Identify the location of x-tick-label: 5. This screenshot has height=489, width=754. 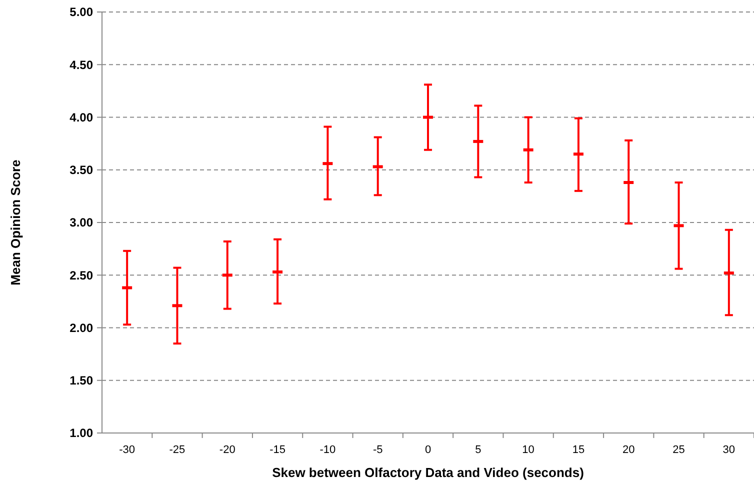
(478, 450).